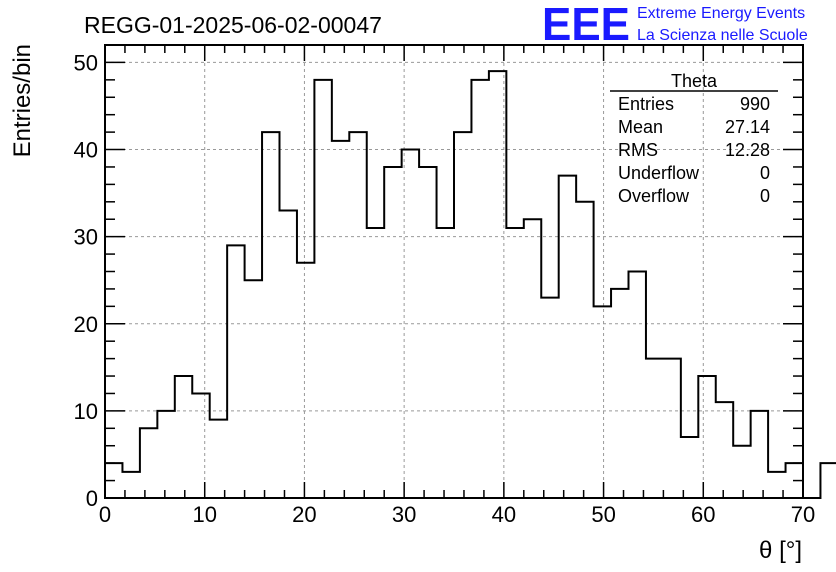 This screenshot has height=572, width=836. What do you see at coordinates (603, 514) in the screenshot?
I see `x-tick-label: 50` at bounding box center [603, 514].